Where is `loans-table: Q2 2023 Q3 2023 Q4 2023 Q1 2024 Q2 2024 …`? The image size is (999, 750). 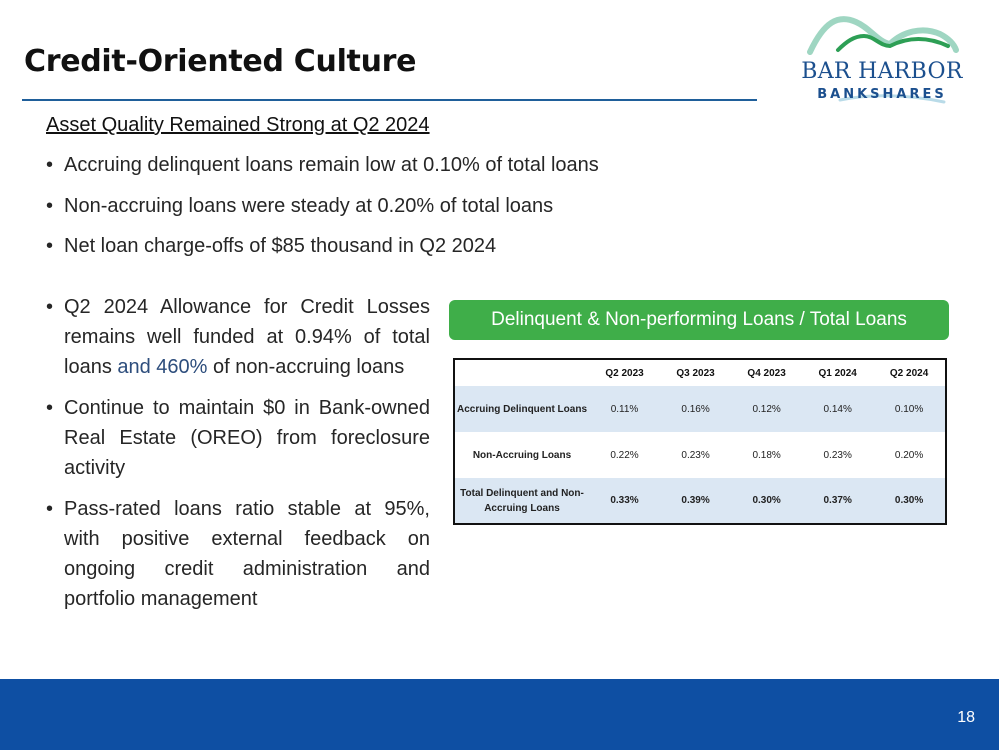
loans-table: Q2 2023 Q3 2023 Q4 2023 Q1 2024 Q2 2024 … is located at coordinates (700, 441).